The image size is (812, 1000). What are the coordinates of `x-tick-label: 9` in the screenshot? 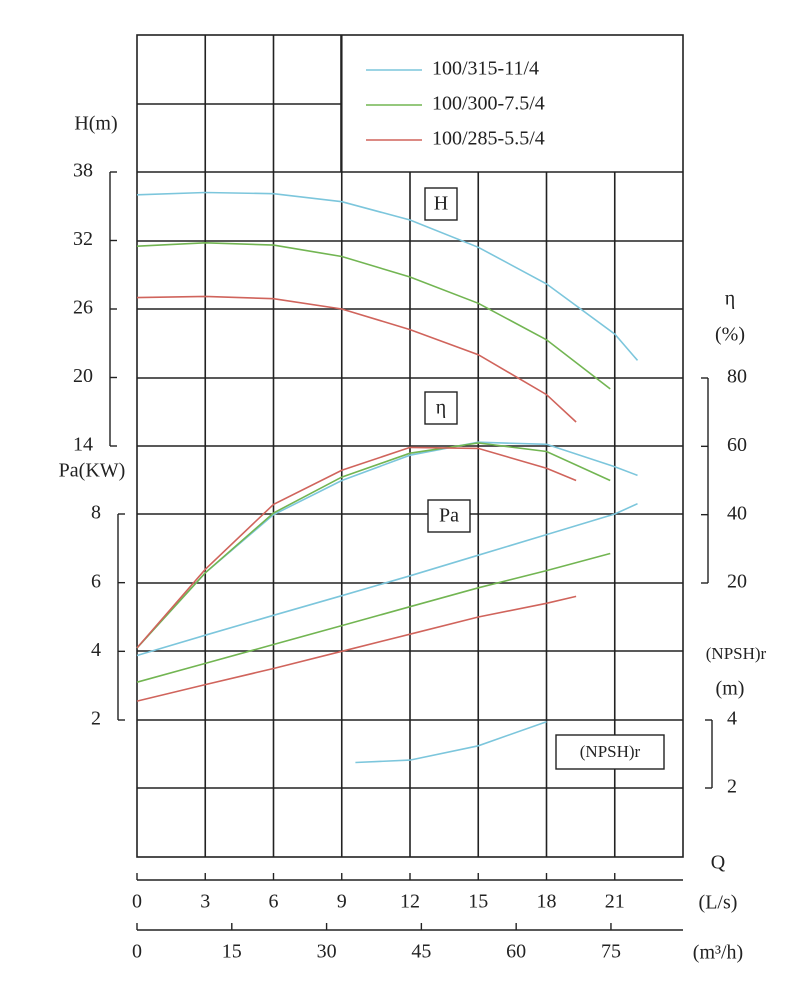 It's located at (342, 902).